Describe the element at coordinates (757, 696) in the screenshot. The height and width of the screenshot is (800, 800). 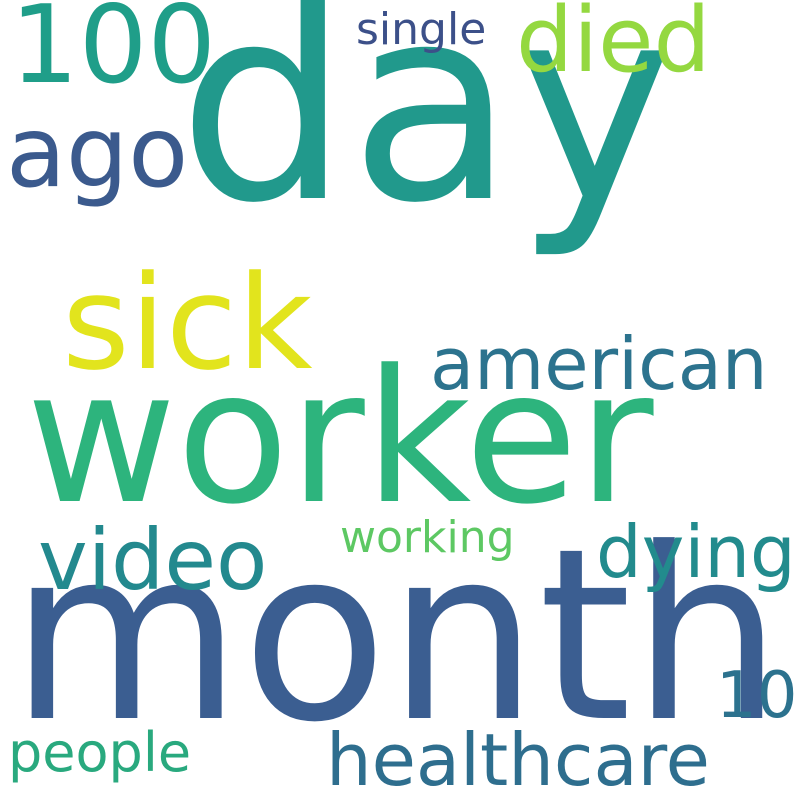
I see `word-10: 10` at that location.